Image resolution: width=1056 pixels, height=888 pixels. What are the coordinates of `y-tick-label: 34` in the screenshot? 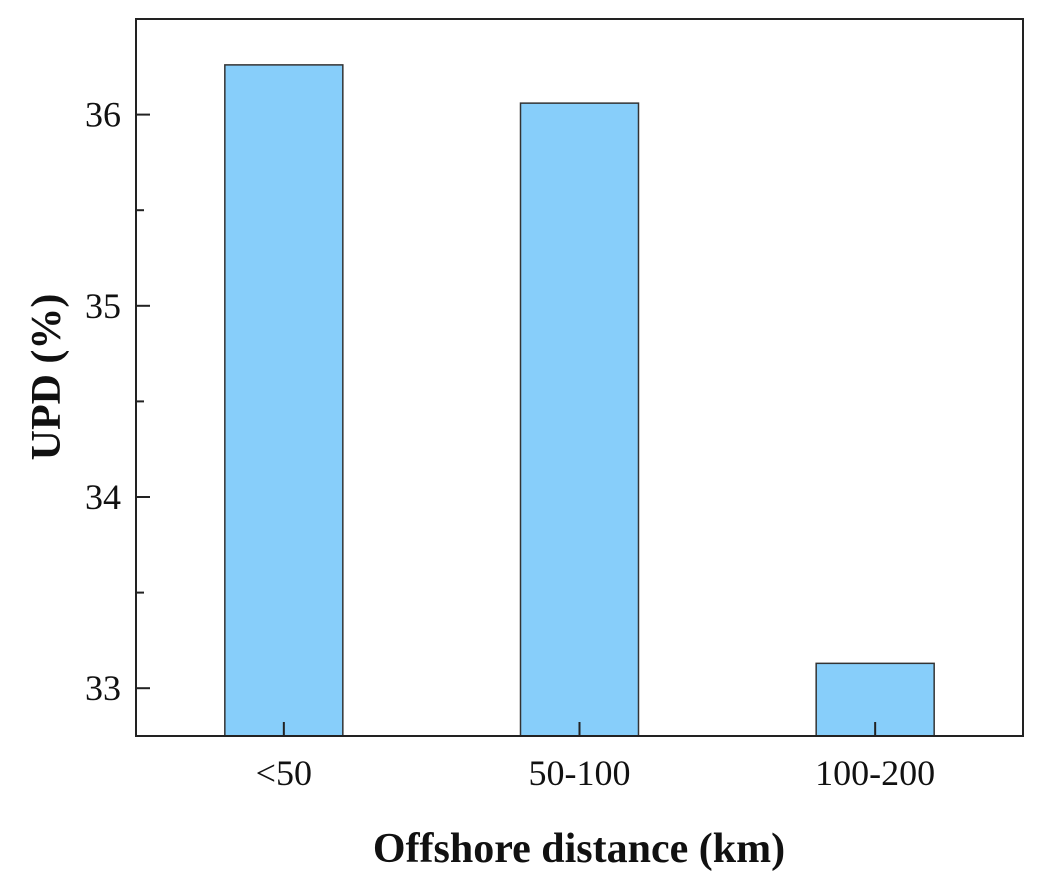 It's located at (103, 497).